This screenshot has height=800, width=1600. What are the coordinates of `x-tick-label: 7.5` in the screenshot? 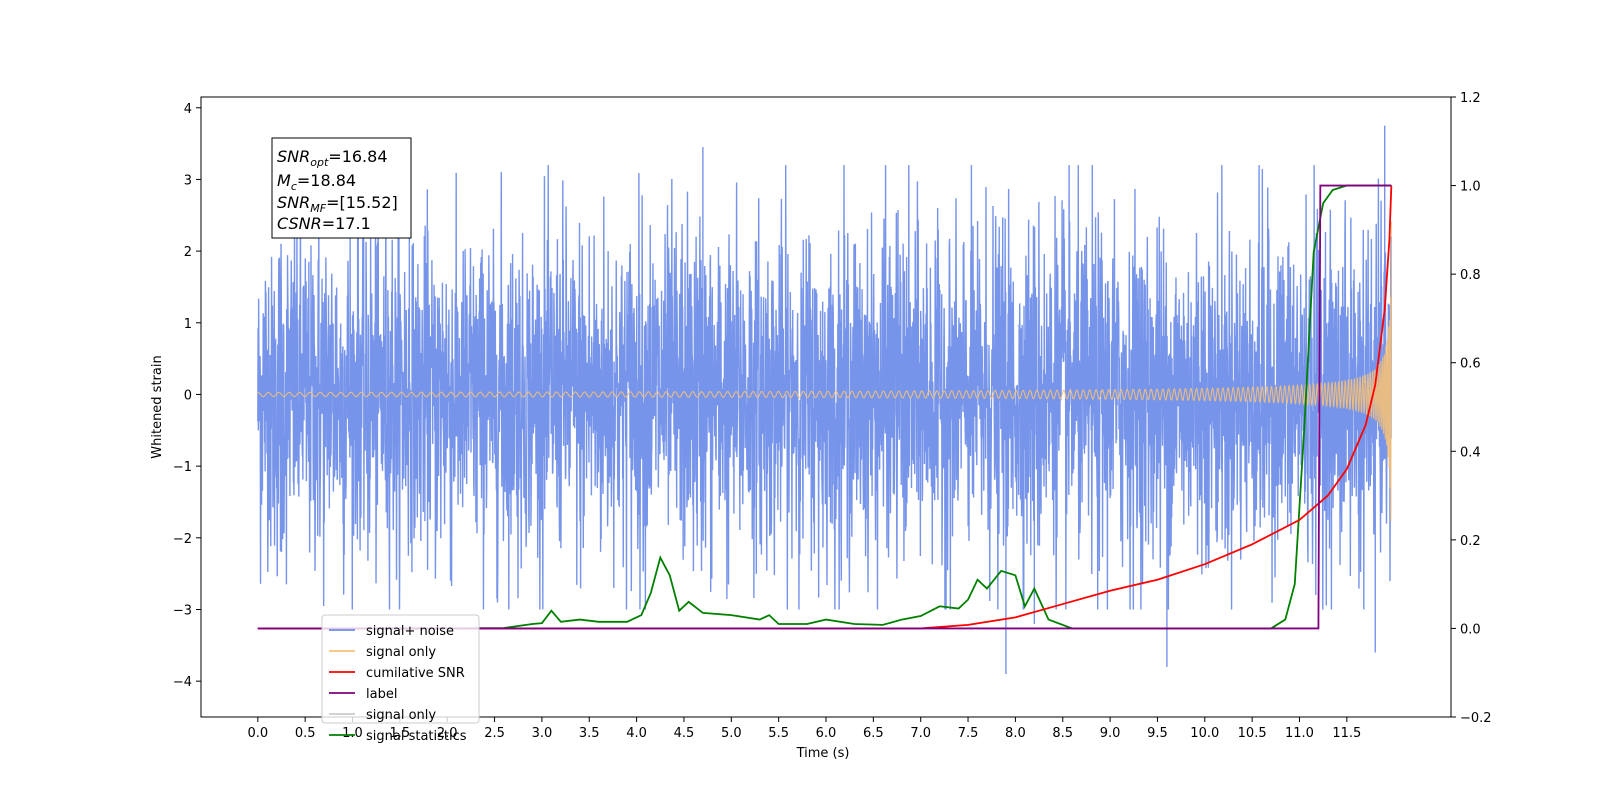 It's located at (968, 733).